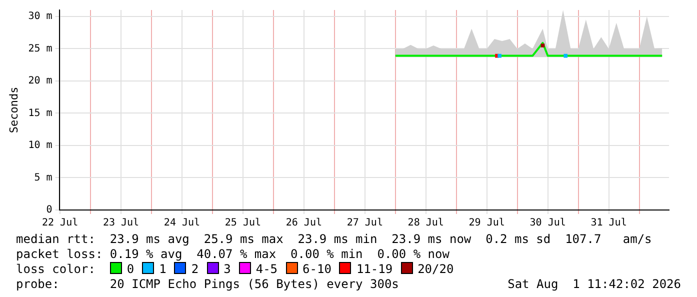 The image size is (697, 297). I want to click on x-tick-label: 26 Jul, so click(304, 223).